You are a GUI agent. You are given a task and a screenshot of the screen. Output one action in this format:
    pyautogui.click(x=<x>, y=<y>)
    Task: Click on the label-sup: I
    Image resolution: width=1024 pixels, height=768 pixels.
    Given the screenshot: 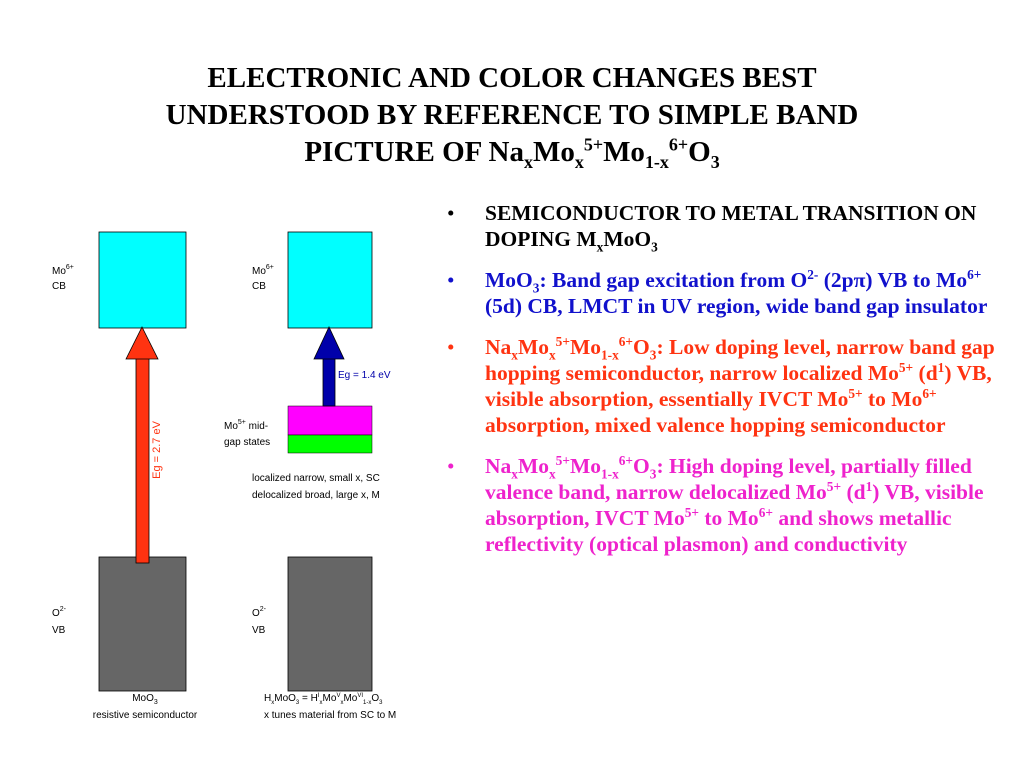 What is the action you would take?
    pyautogui.click(x=319, y=696)
    